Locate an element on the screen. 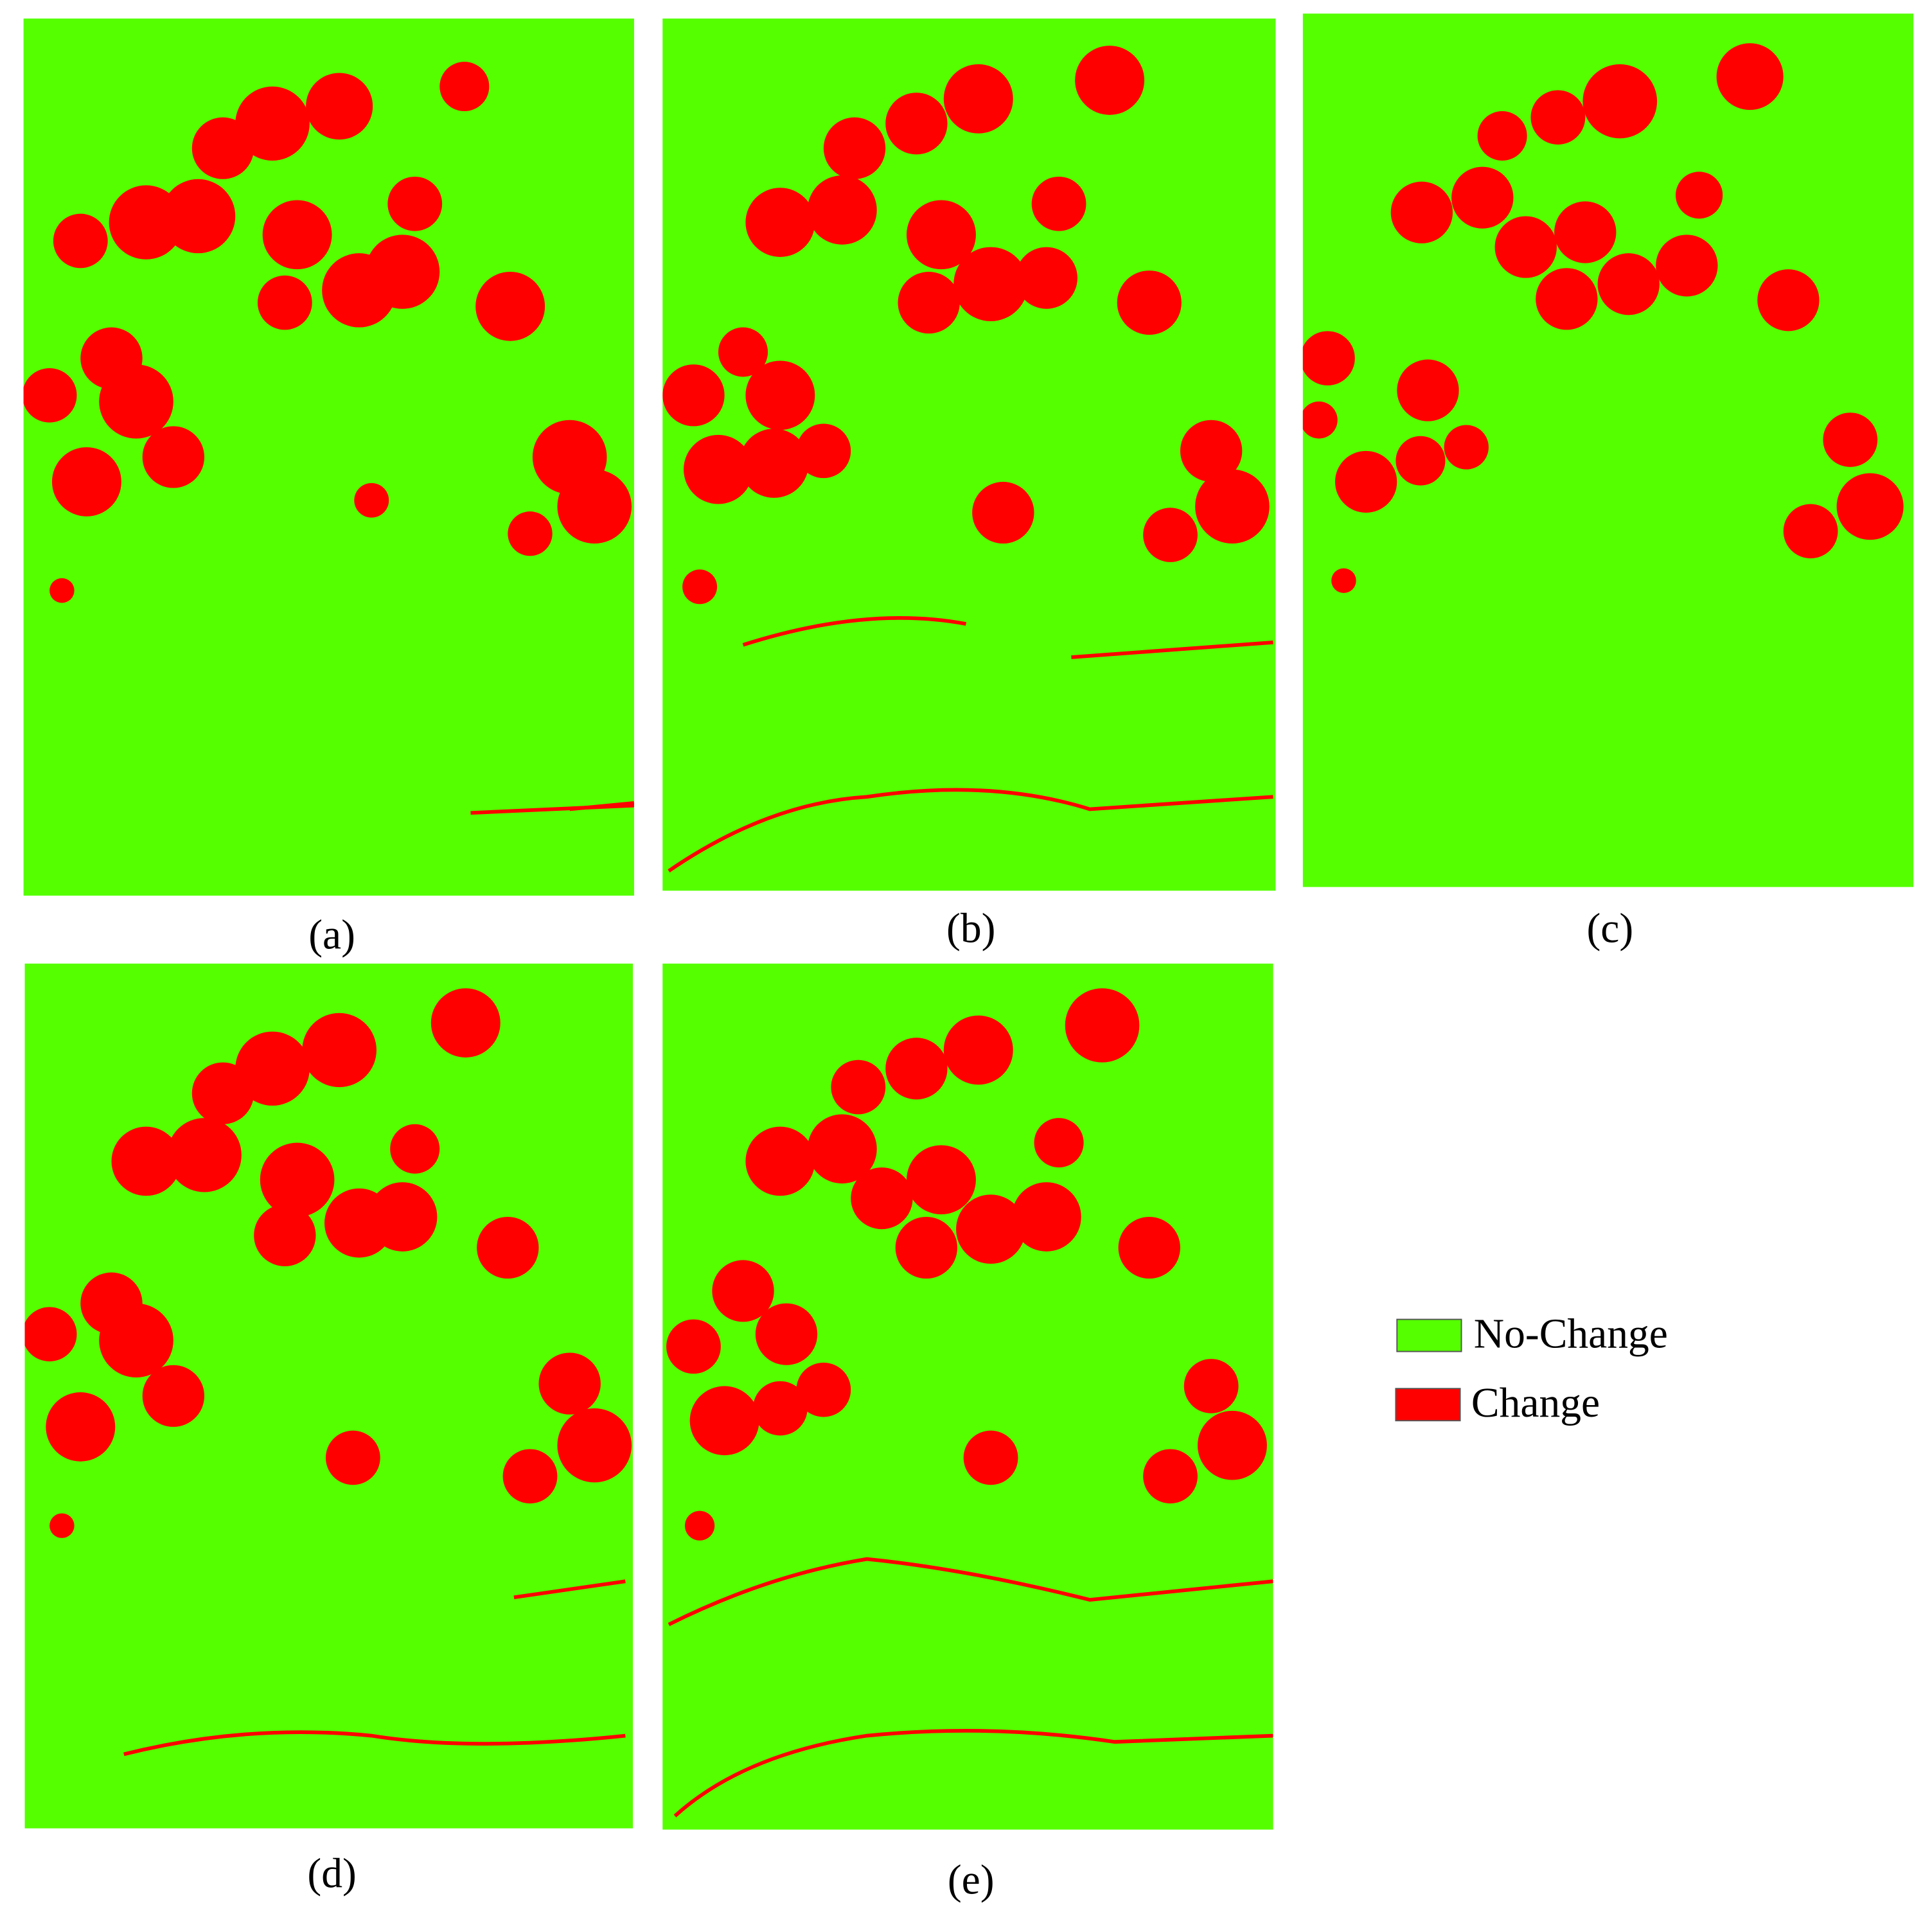 The width and height of the screenshot is (1932, 1921). panel-label: (b) is located at coordinates (971, 929).